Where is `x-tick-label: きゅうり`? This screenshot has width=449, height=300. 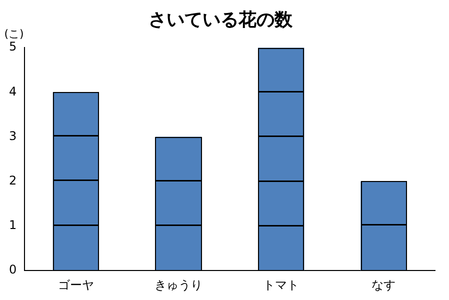 x-tick-label: きゅうり is located at coordinates (178, 285).